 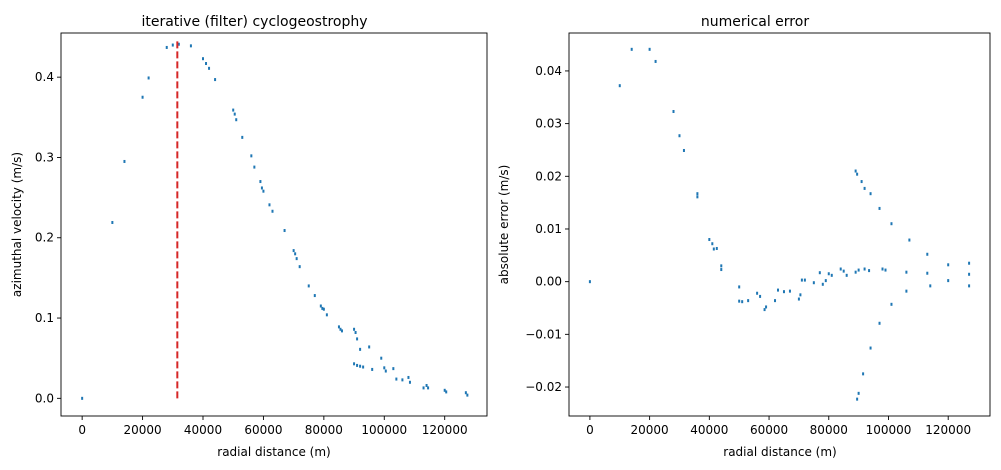 What do you see at coordinates (755, 22) in the screenshot?
I see `error-plot-title: numerical error` at bounding box center [755, 22].